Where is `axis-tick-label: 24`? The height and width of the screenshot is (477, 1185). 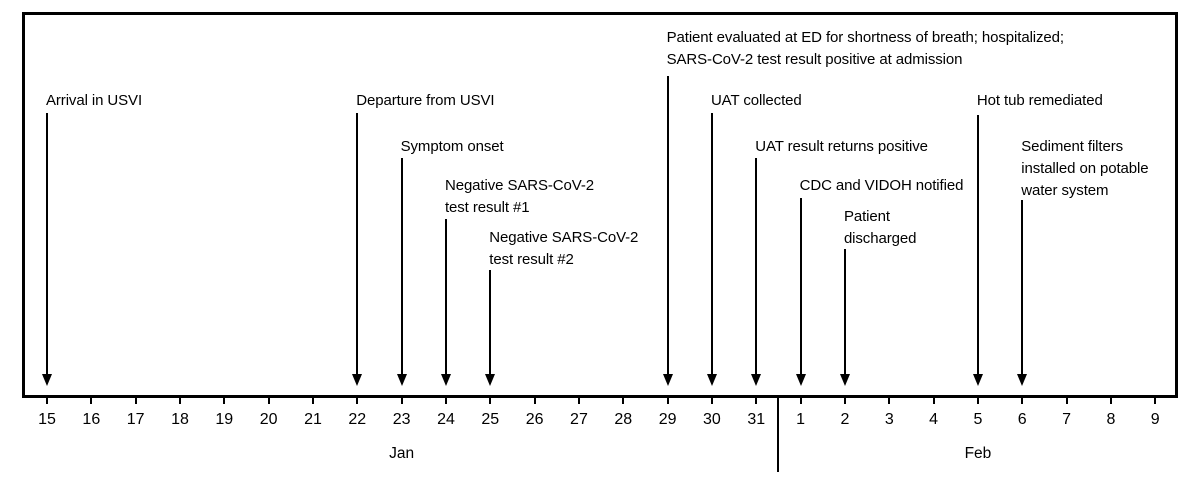
axis-tick-label: 24 is located at coordinates (446, 419).